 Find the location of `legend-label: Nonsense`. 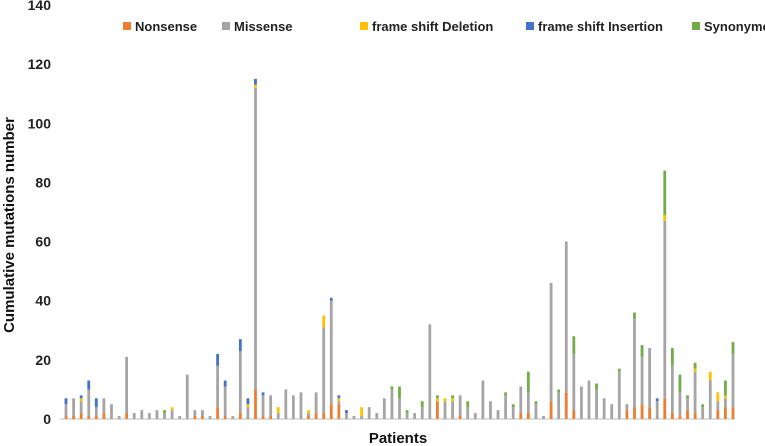

legend-label: Nonsense is located at coordinates (166, 26).